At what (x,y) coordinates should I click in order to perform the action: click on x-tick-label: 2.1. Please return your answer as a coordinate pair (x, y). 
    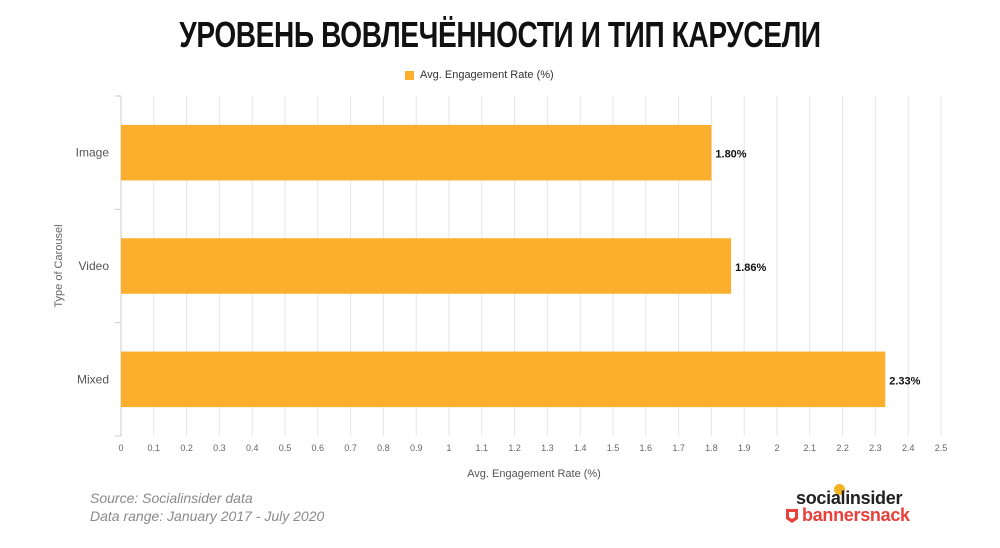
    Looking at the image, I should click on (810, 448).